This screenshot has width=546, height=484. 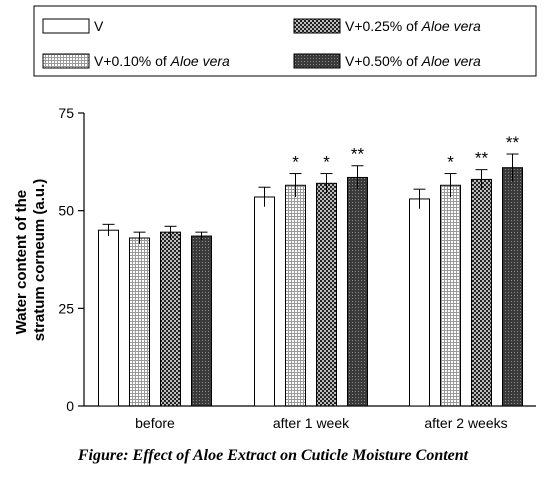 What do you see at coordinates (99, 26) in the screenshot?
I see `legend-label-0: V` at bounding box center [99, 26].